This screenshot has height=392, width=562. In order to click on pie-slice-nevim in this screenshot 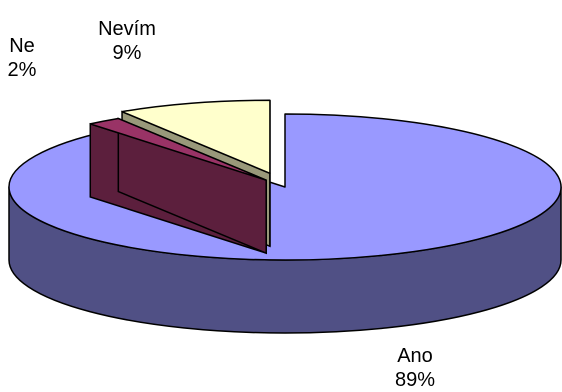, I will do `click(196, 137)`.